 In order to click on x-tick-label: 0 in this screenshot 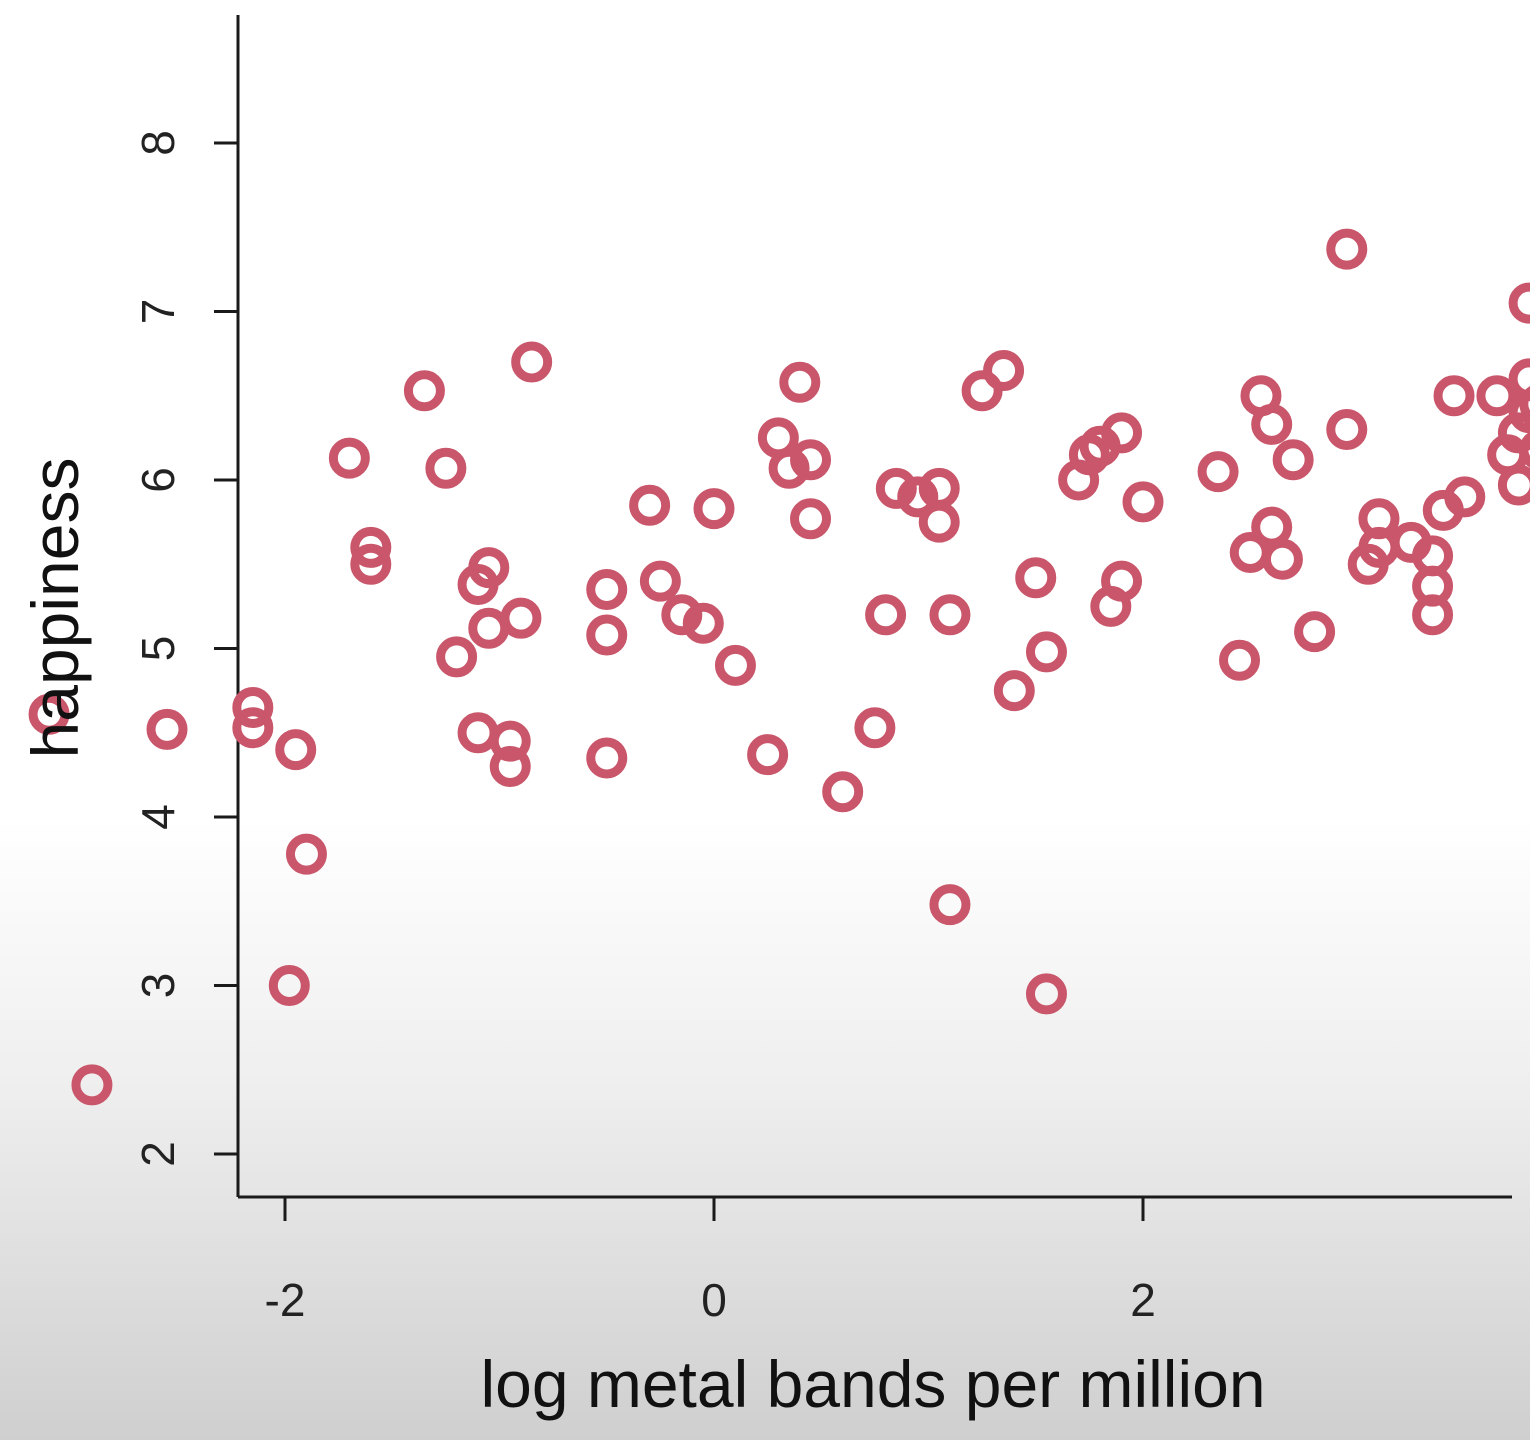, I will do `click(714, 1300)`.